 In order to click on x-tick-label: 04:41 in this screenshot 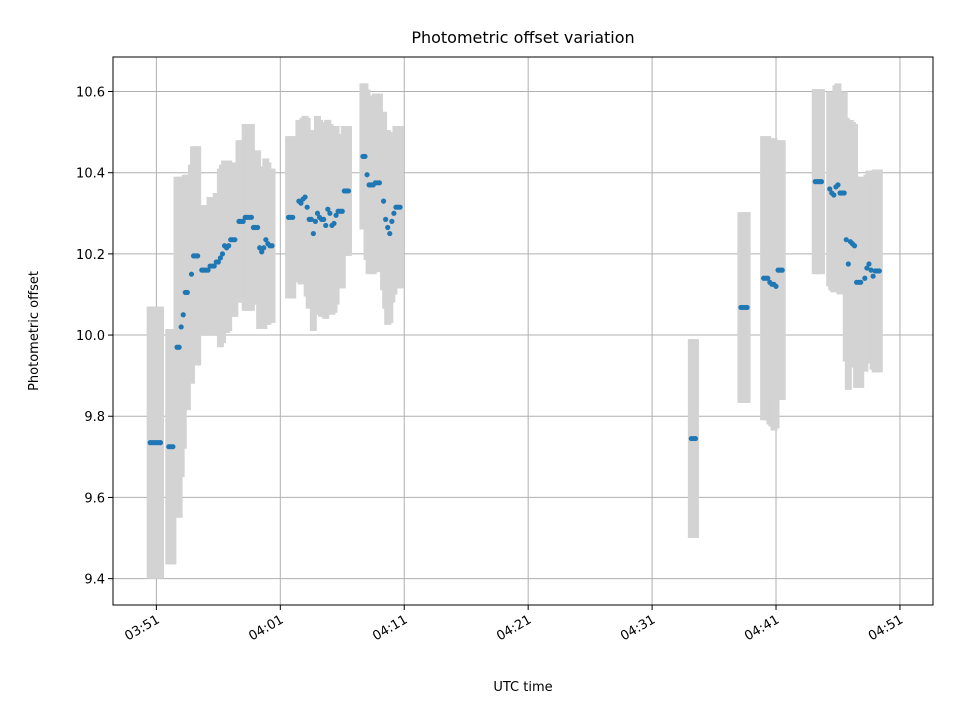, I will do `click(762, 628)`.